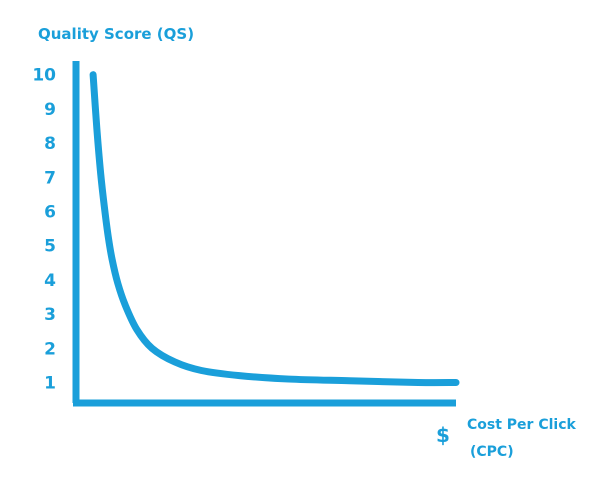 The height and width of the screenshot is (500, 600). Describe the element at coordinates (50, 281) in the screenshot. I see `y-tick-label-4: 4` at that location.